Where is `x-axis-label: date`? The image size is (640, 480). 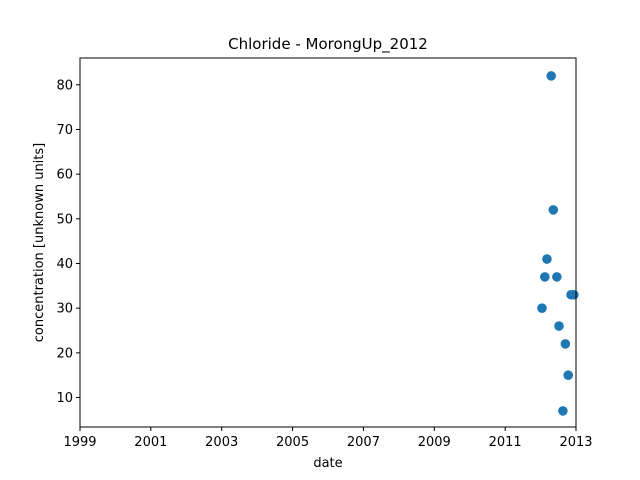
x-axis-label: date is located at coordinates (327, 463).